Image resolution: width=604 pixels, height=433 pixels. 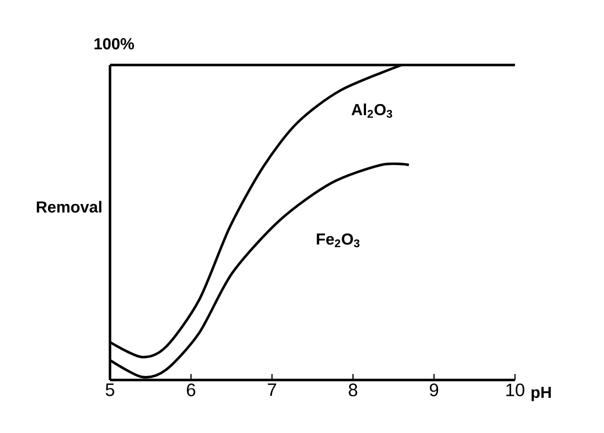 I want to click on y-axis-title: Removal, so click(x=69, y=206).